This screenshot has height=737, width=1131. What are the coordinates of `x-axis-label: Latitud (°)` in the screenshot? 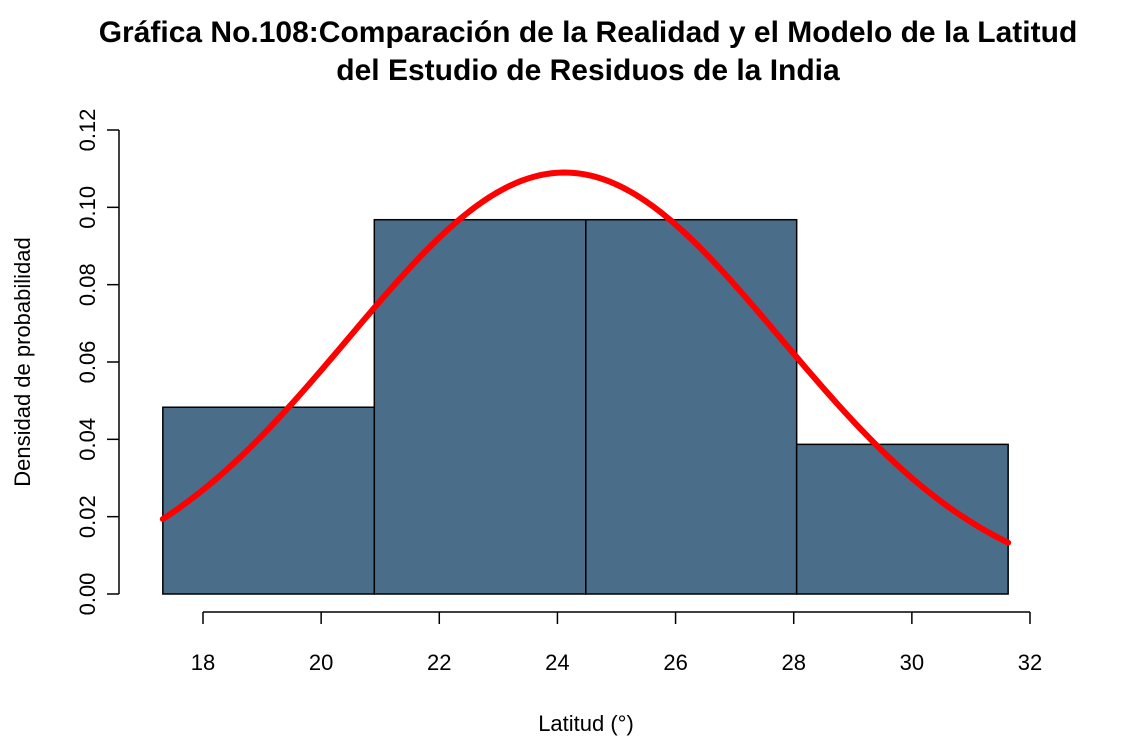 It's located at (586, 723).